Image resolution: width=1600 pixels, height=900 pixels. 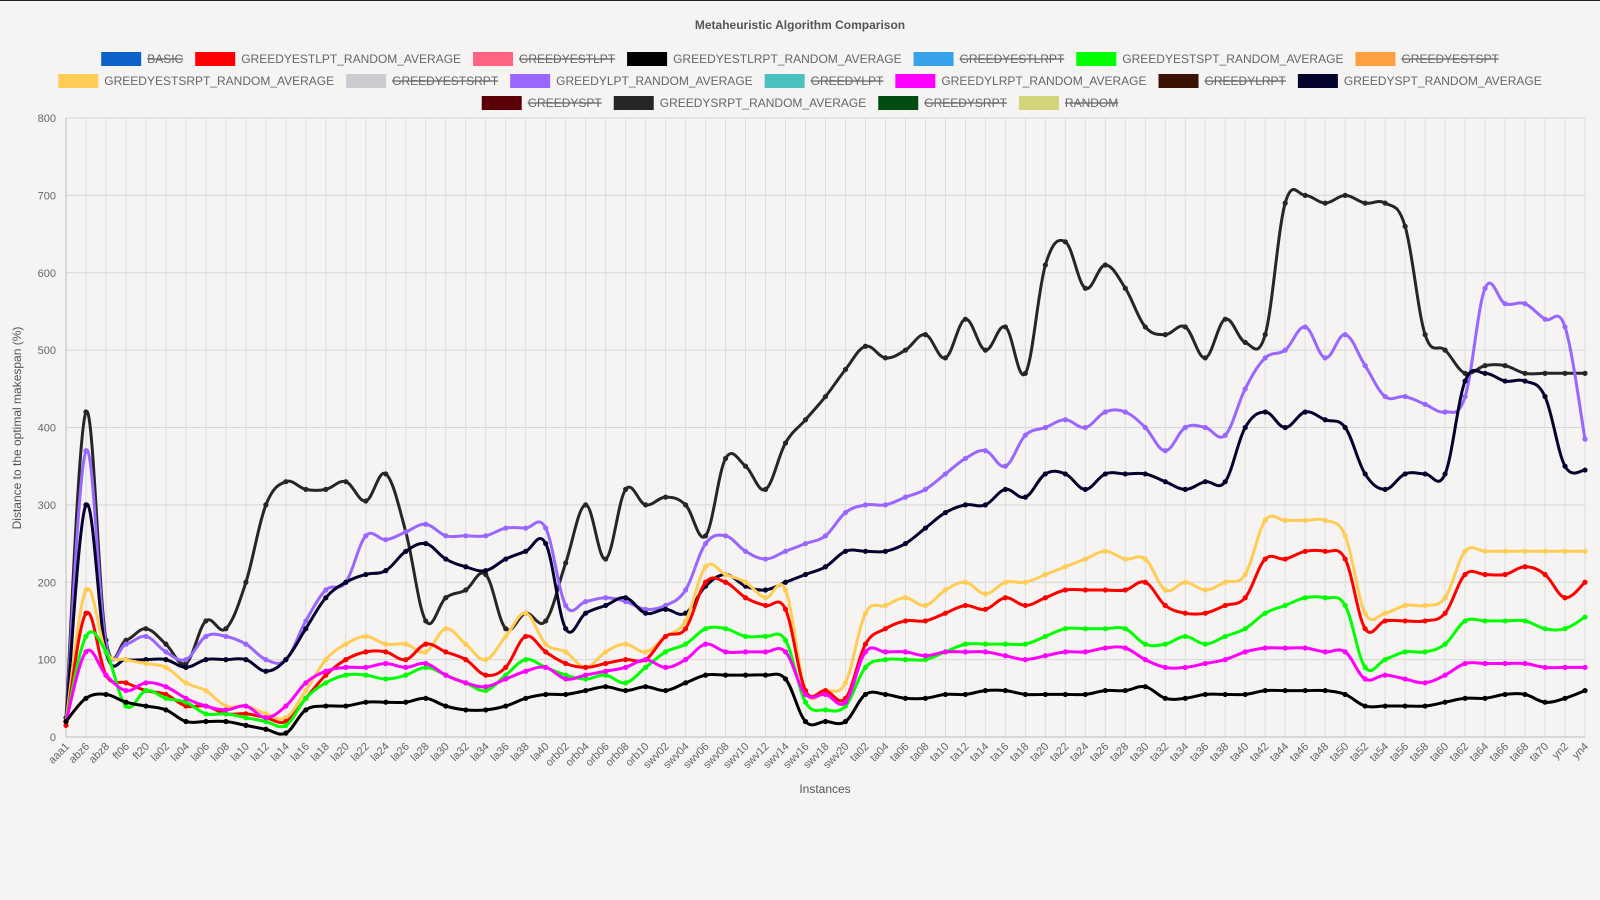 What do you see at coordinates (47, 119) in the screenshot?
I see `y-tick-label: 800` at bounding box center [47, 119].